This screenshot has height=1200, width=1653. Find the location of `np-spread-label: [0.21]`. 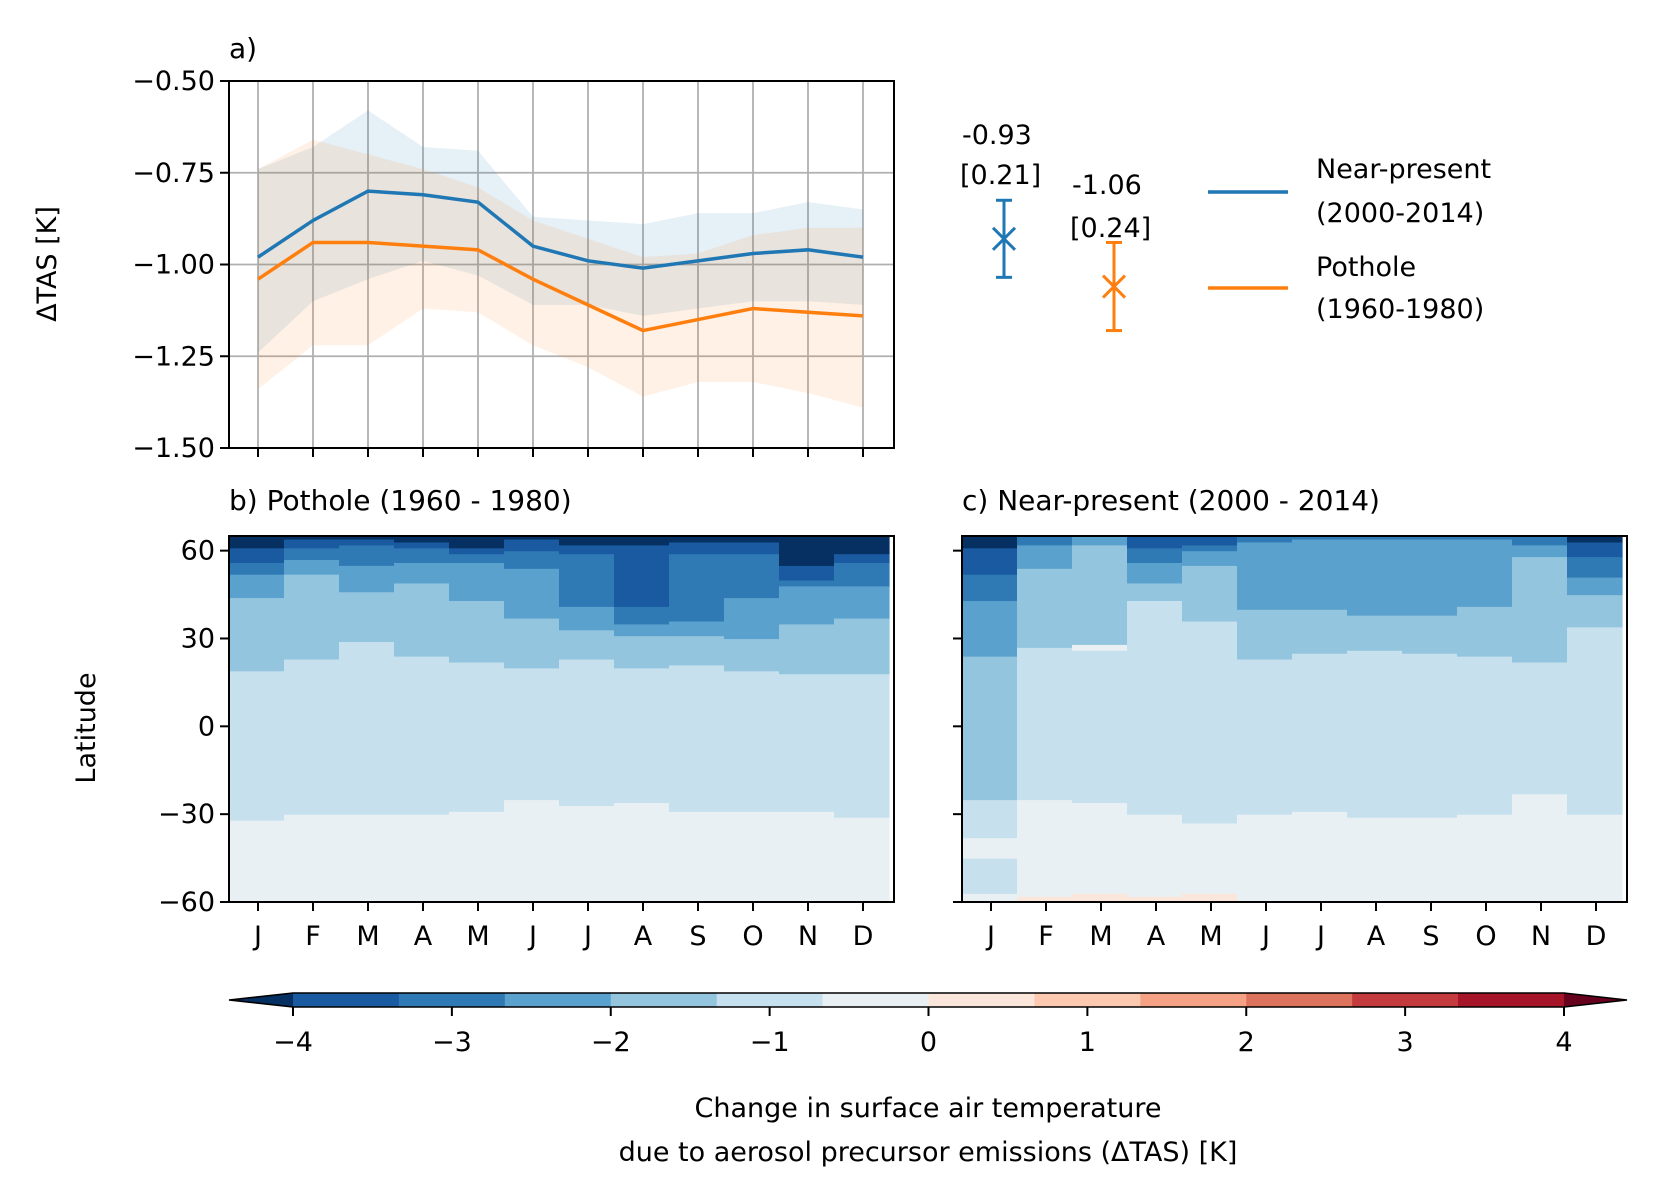

np-spread-label: [0.21] is located at coordinates (1000, 175).